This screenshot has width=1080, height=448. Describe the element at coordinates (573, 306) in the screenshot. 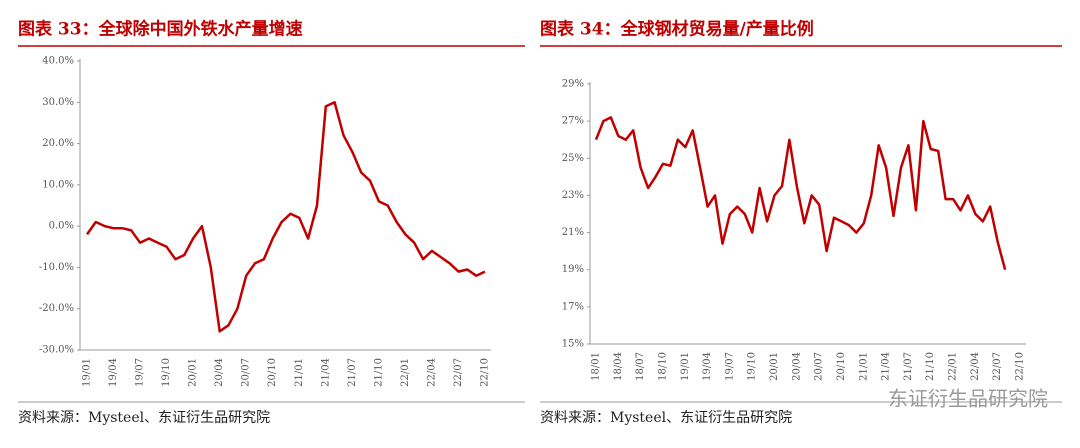

I see `y-tick-label: 17%` at that location.